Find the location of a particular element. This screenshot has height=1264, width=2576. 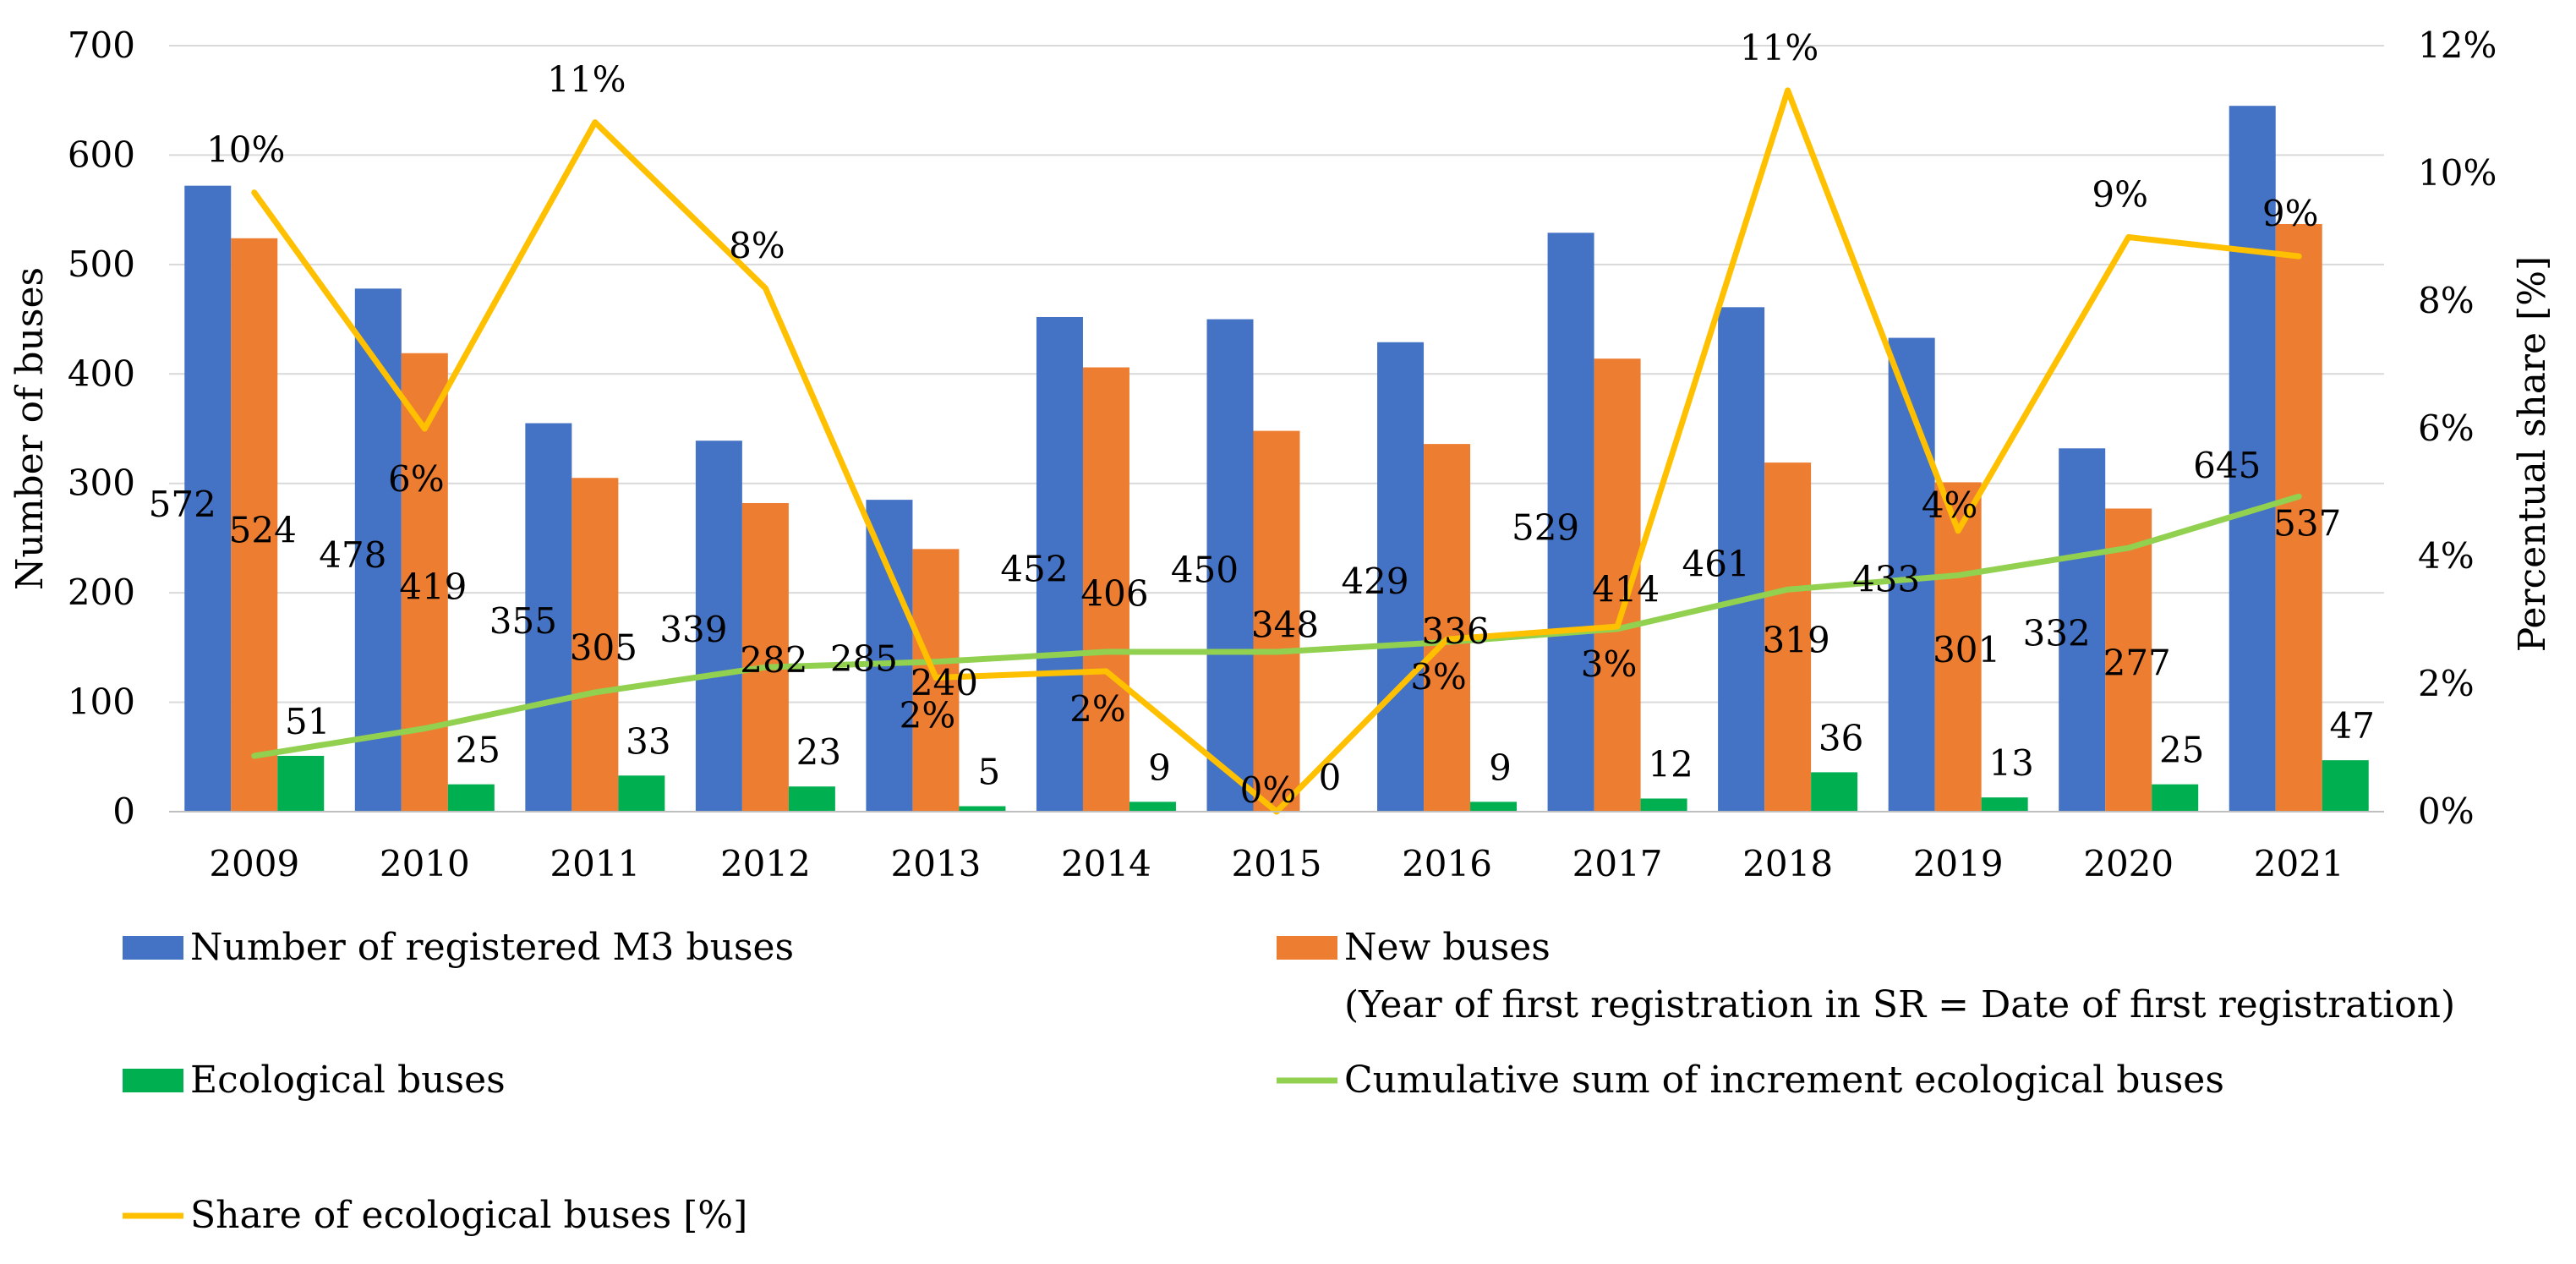

x-tick-label: 2017 is located at coordinates (1618, 863).